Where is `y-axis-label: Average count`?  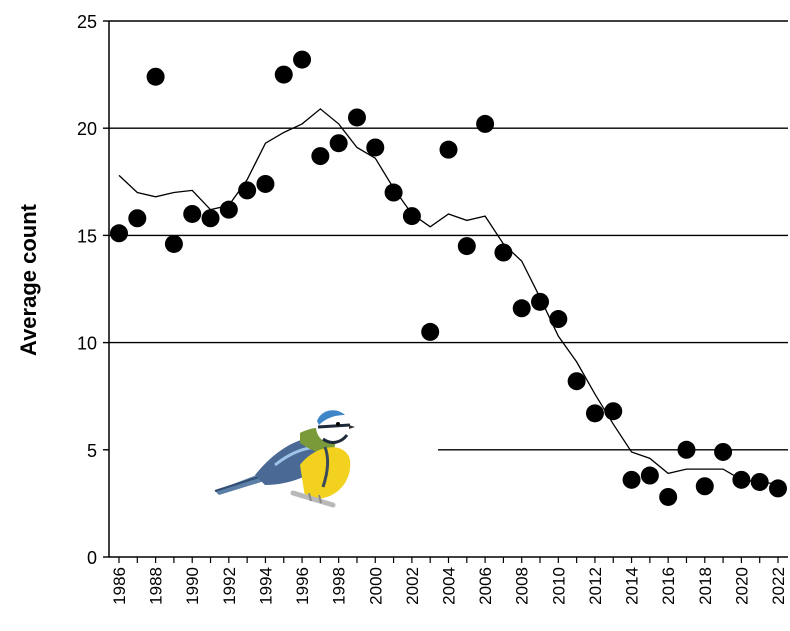
y-axis-label: Average count is located at coordinates (28, 279).